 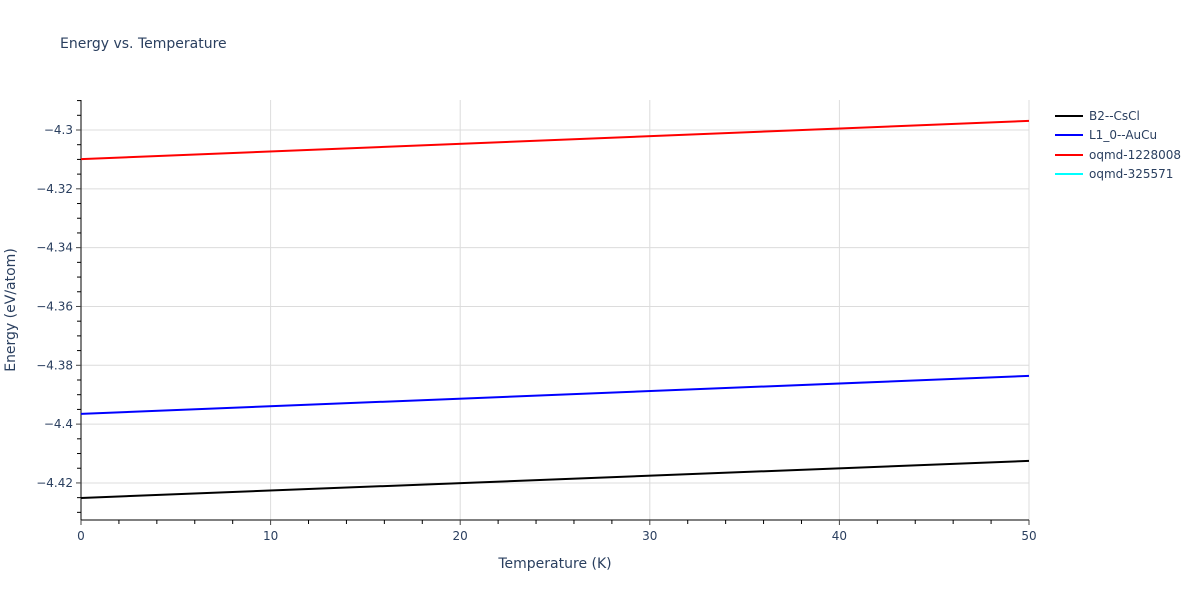 What do you see at coordinates (270, 536) in the screenshot?
I see `x-tick-label: 10` at bounding box center [270, 536].